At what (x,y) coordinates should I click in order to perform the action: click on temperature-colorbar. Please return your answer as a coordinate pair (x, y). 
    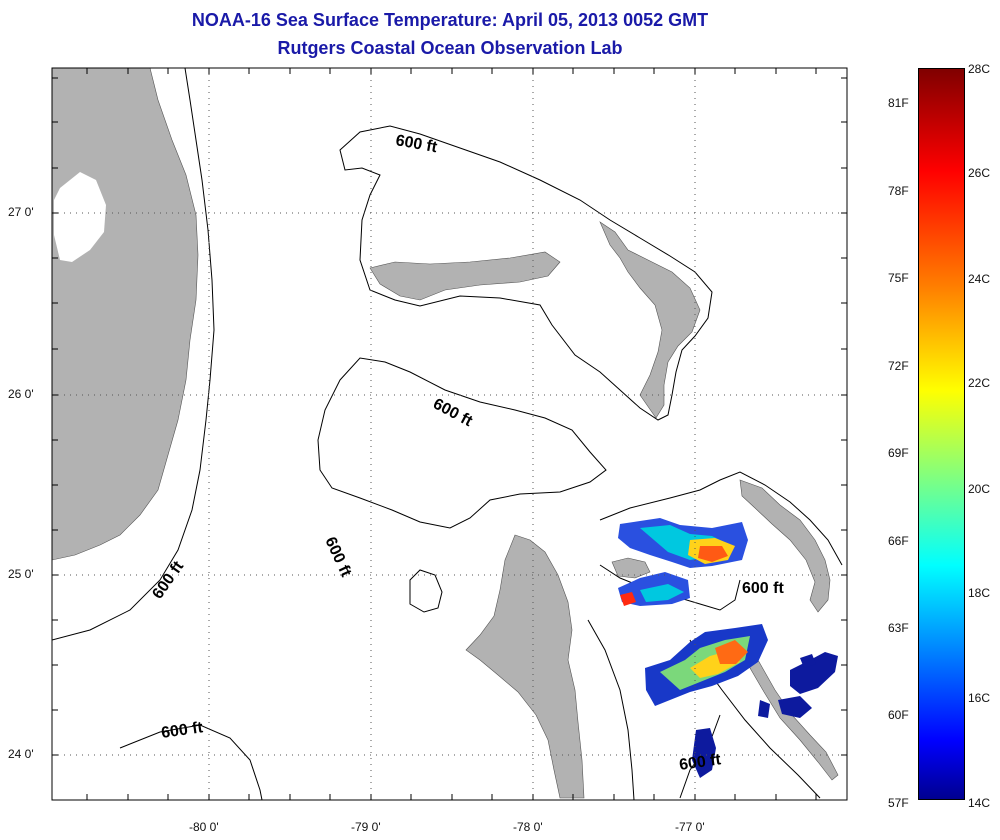
    Looking at the image, I should click on (941, 434).